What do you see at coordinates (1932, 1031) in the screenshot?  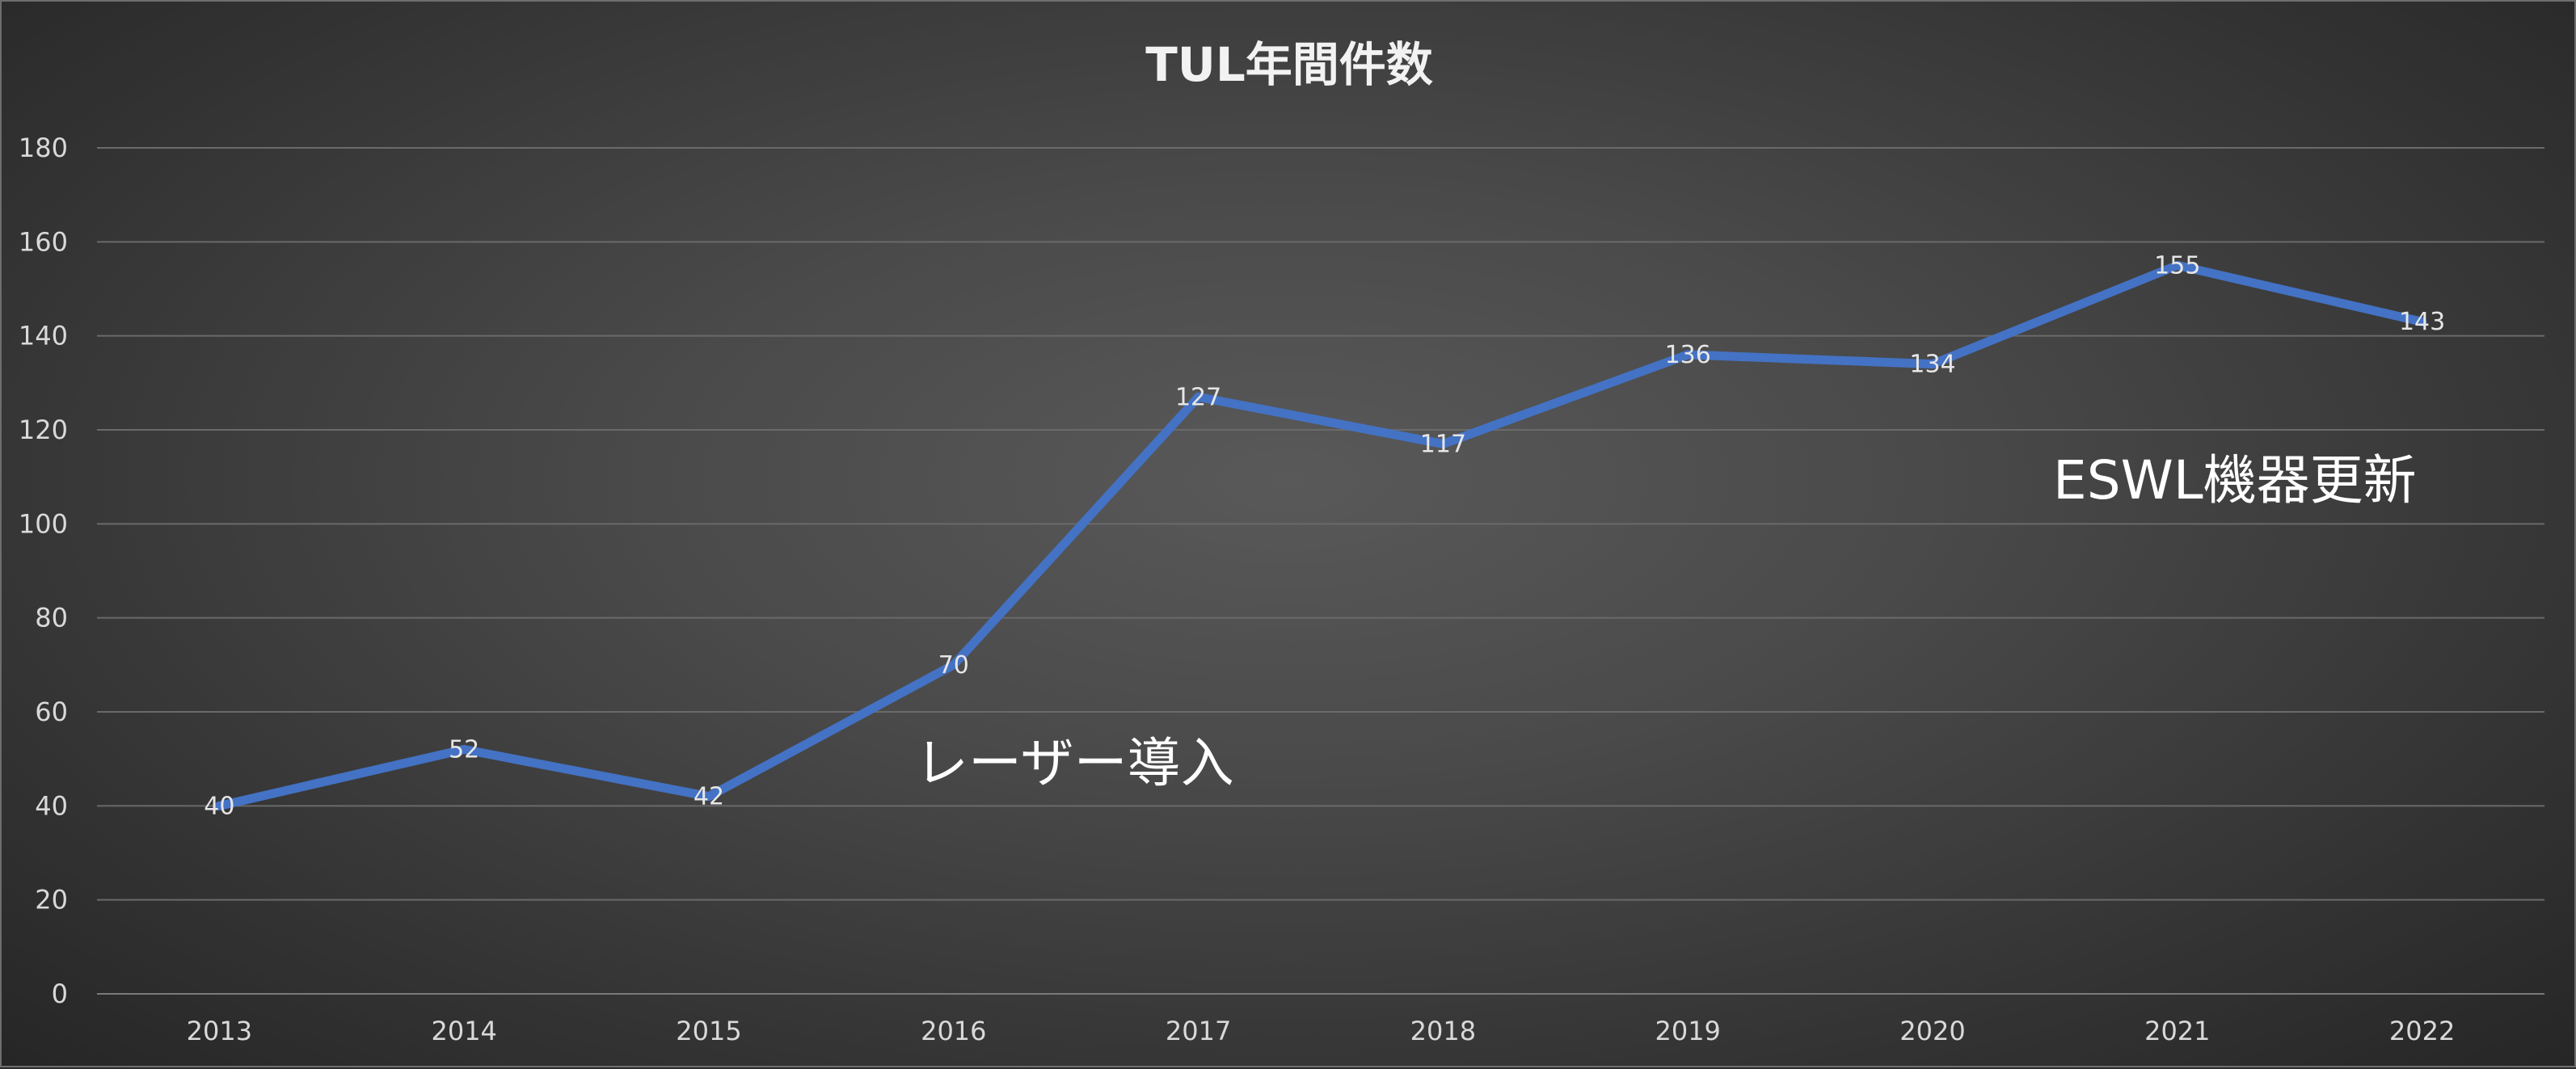 I see `x-tick-label: 2020` at bounding box center [1932, 1031].